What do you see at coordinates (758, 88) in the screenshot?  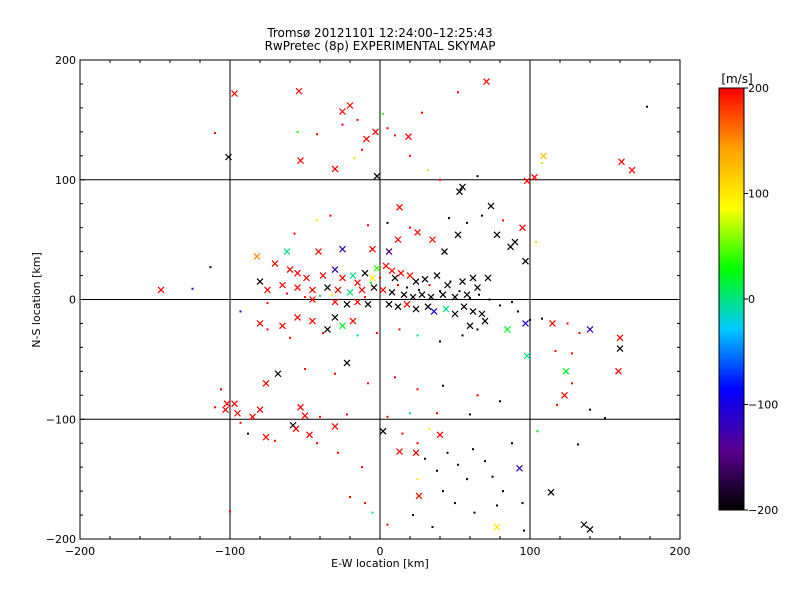 I see `colorbar-tick-label: 200` at bounding box center [758, 88].